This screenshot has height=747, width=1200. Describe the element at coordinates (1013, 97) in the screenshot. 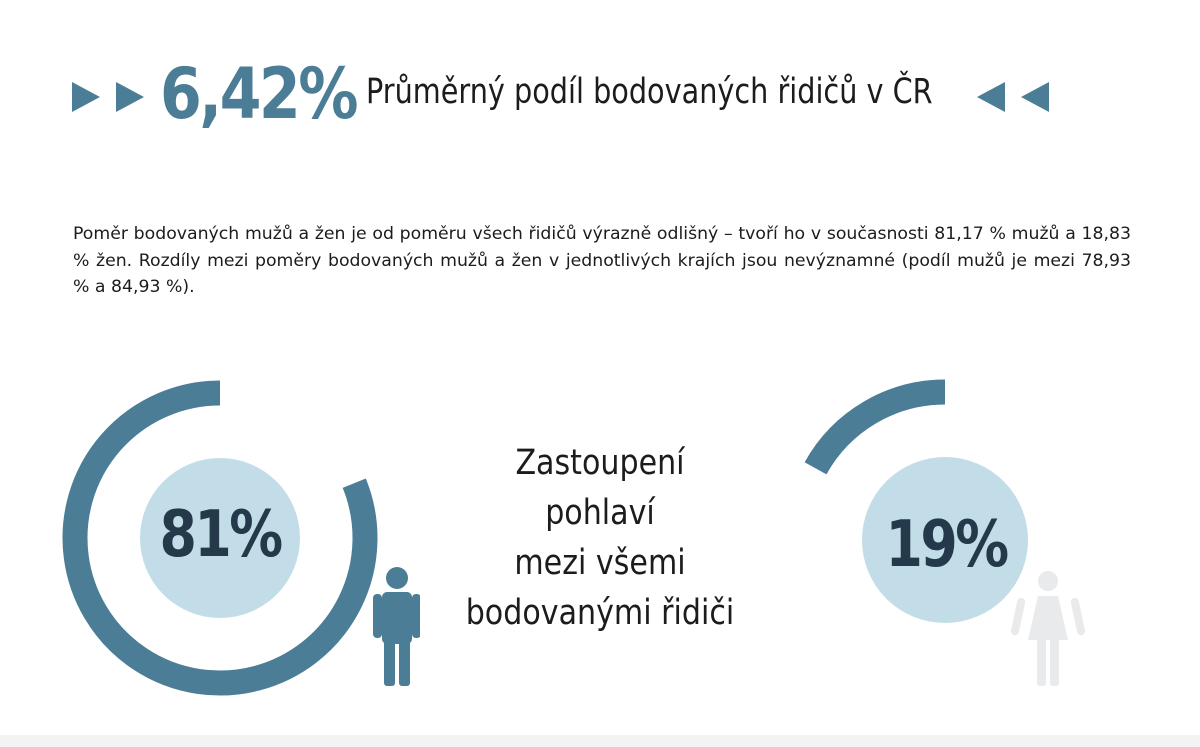

I see `right-arrows-decoration` at that location.